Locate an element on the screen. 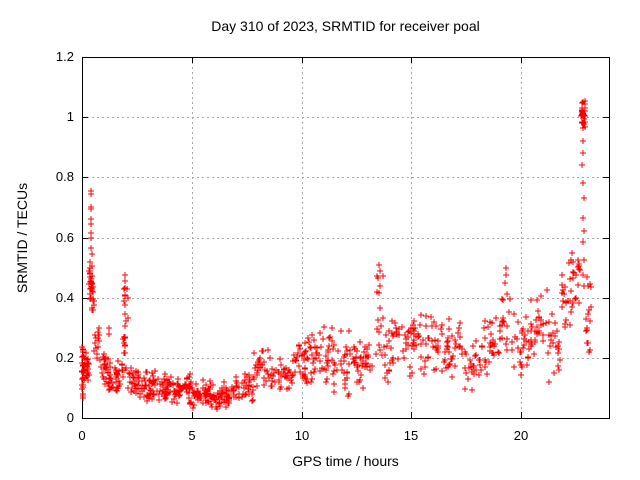 This screenshot has width=640, height=480. y-tick-label: 0 is located at coordinates (70, 417).